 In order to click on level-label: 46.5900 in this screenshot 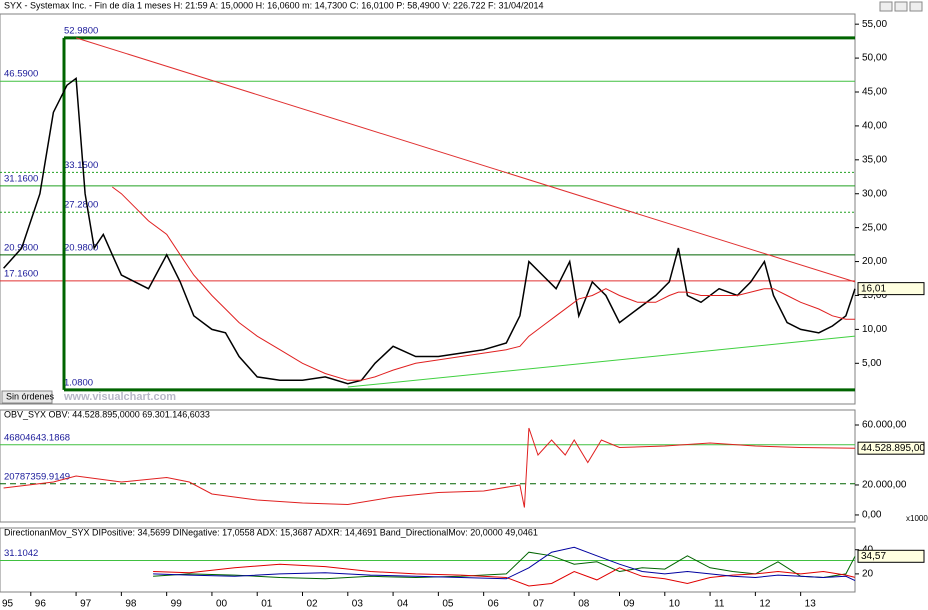, I will do `click(21, 74)`.